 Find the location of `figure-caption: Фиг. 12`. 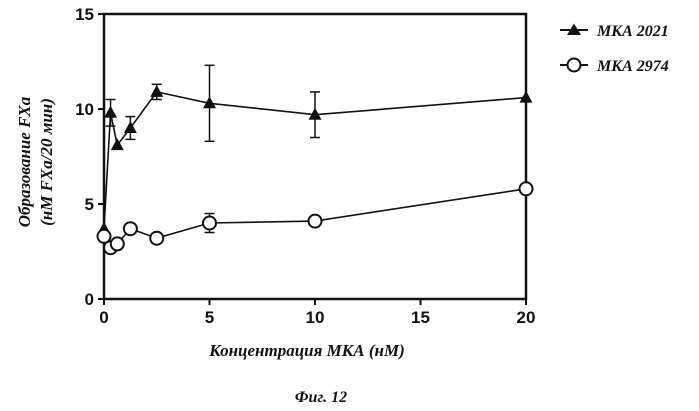

figure-caption: Фиг. 12 is located at coordinates (321, 397).